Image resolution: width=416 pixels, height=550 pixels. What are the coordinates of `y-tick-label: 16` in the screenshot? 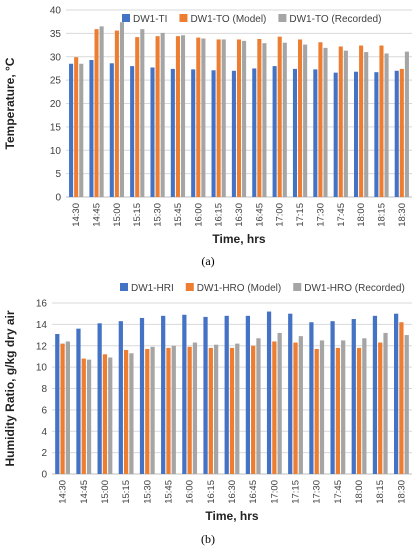 It's located at (42, 304).